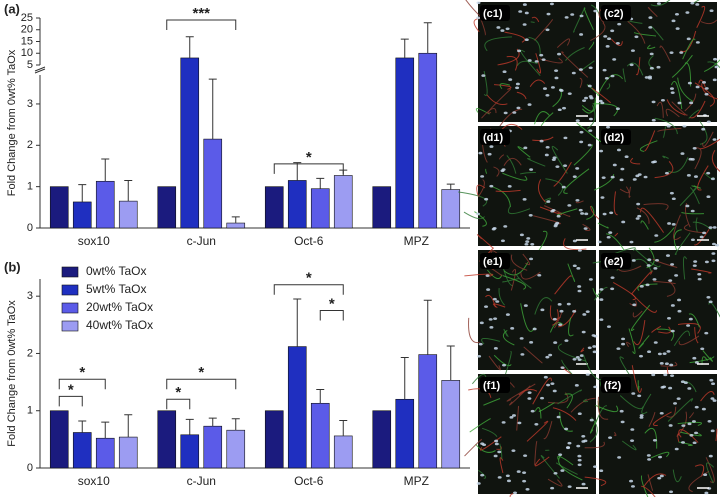 The image size is (720, 497). Describe the element at coordinates (201, 384) in the screenshot. I see `significance-bracket` at that location.